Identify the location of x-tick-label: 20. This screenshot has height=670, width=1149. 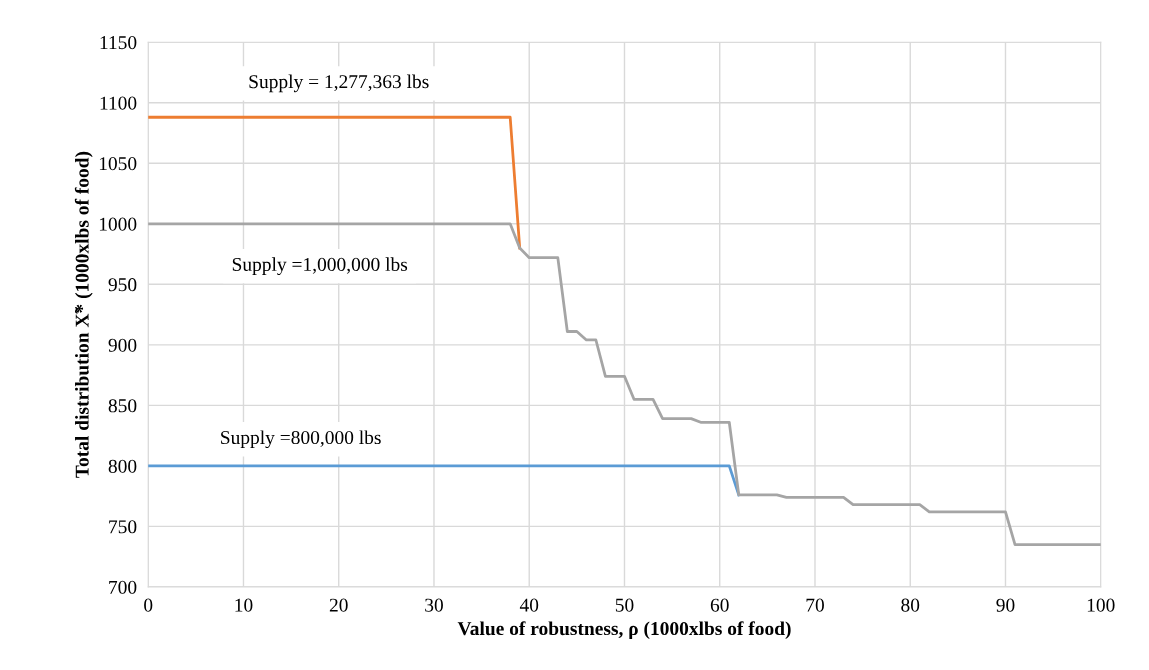
(338, 605).